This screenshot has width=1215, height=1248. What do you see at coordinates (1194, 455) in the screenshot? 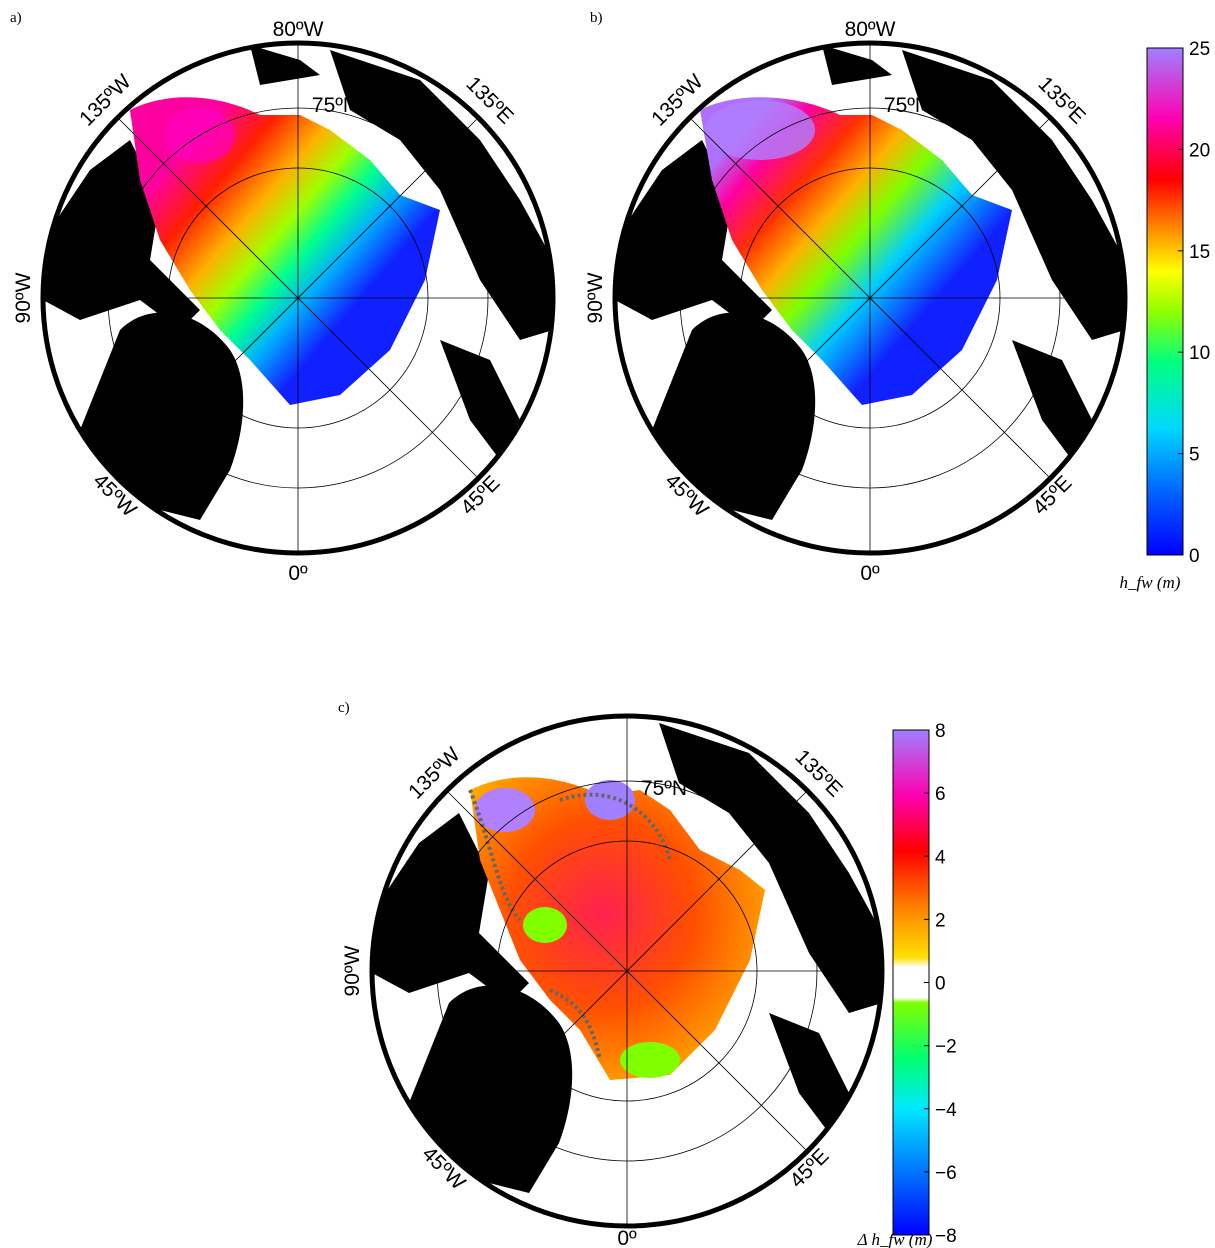
I see `colorbar-tick-label: 5` at bounding box center [1194, 455].